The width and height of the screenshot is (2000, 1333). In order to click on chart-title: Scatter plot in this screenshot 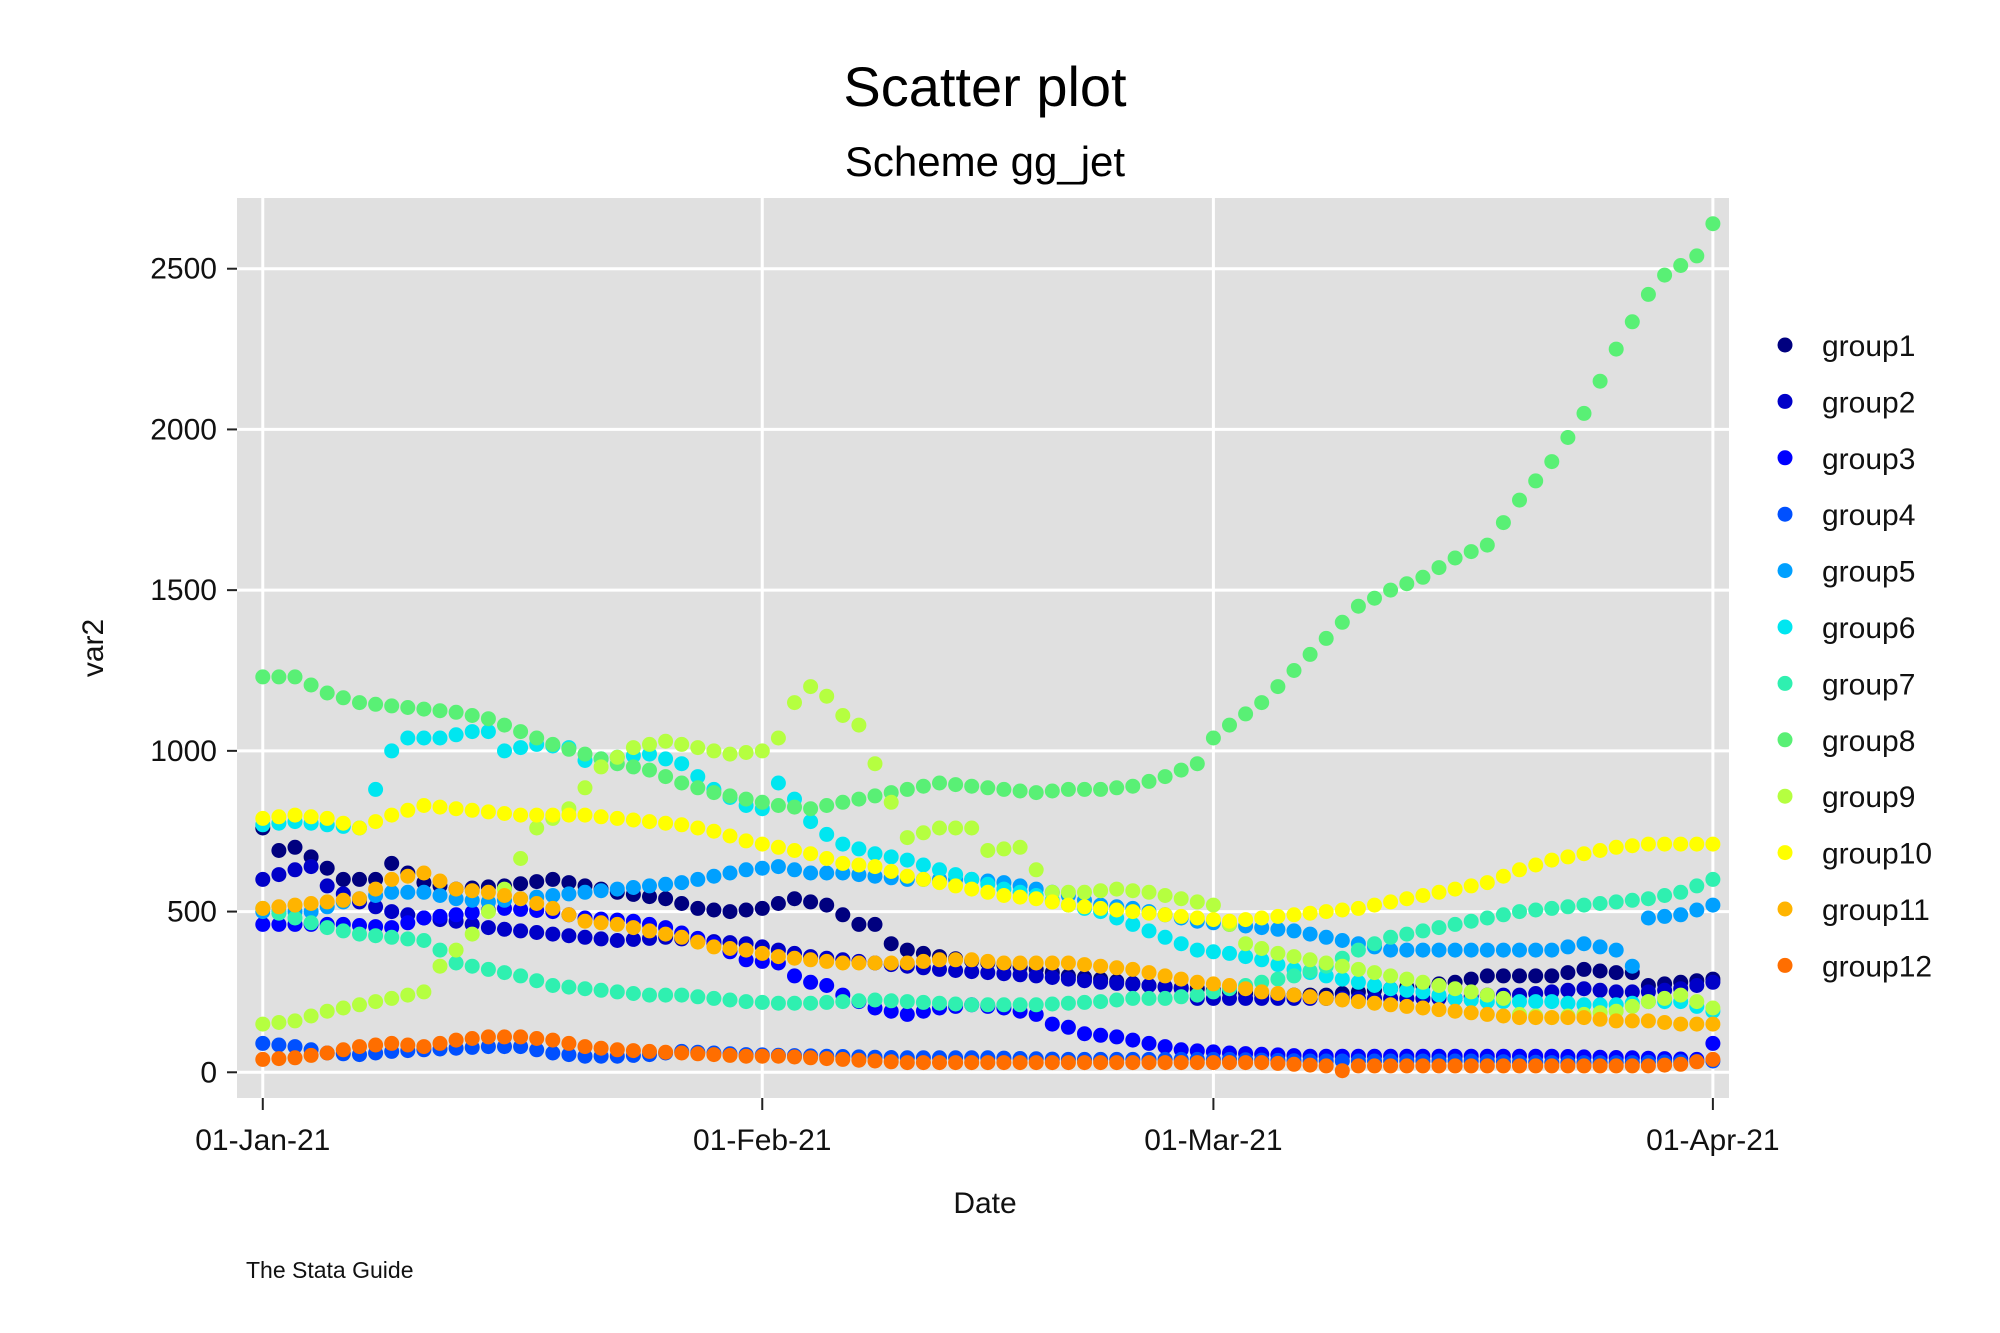, I will do `click(985, 86)`.